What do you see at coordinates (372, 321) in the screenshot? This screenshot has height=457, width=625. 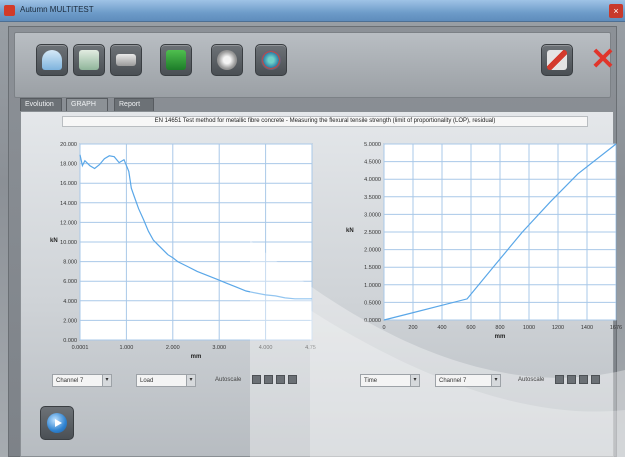 I see `y-tick-label: 0.0000` at bounding box center [372, 321].